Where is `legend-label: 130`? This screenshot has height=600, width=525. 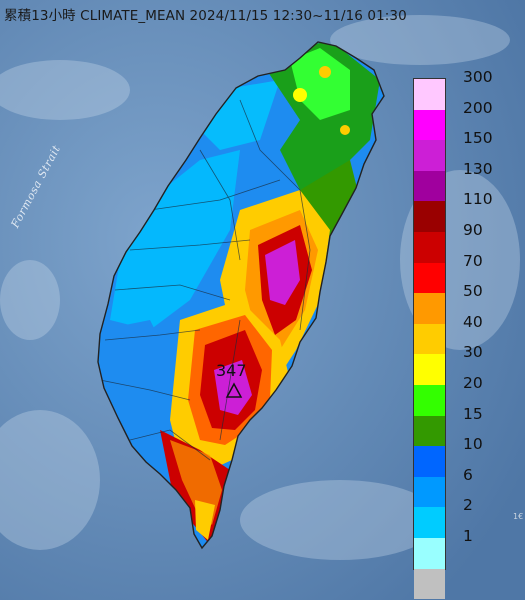
legend-label: 130 is located at coordinates (478, 168).